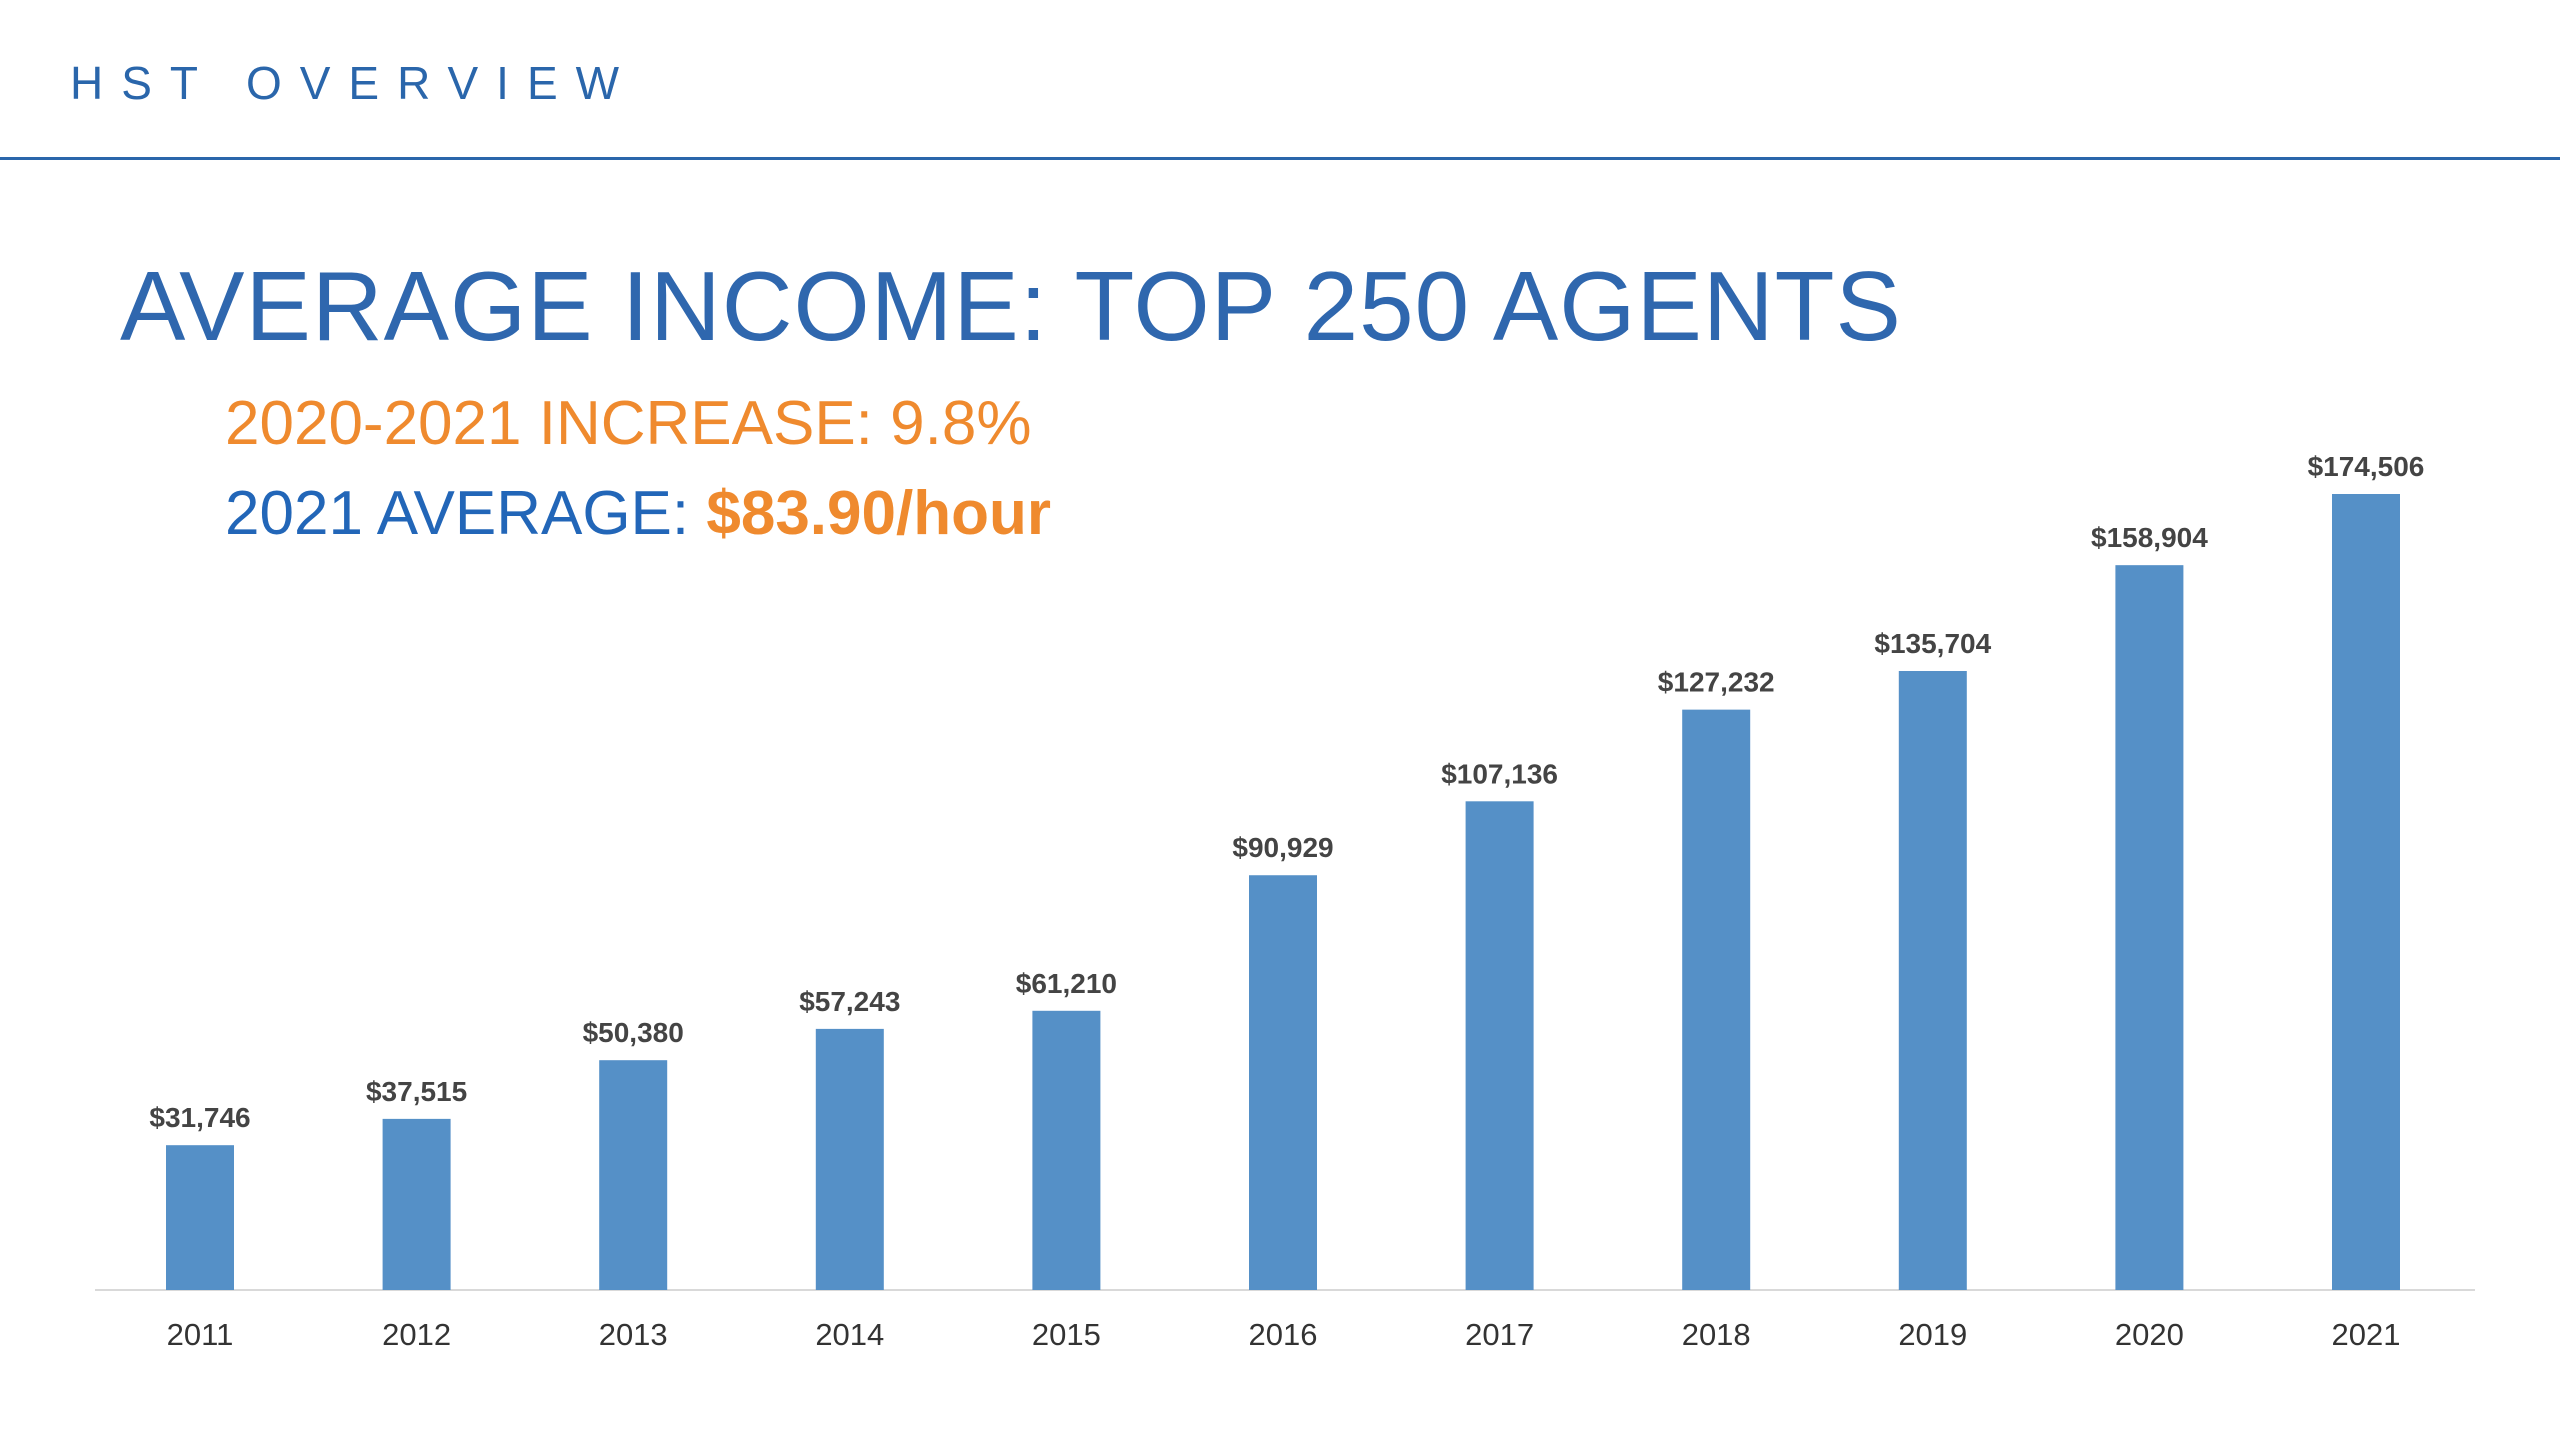 This screenshot has width=2560, height=1440. I want to click on x-tick-label: 2020, so click(2149, 1334).